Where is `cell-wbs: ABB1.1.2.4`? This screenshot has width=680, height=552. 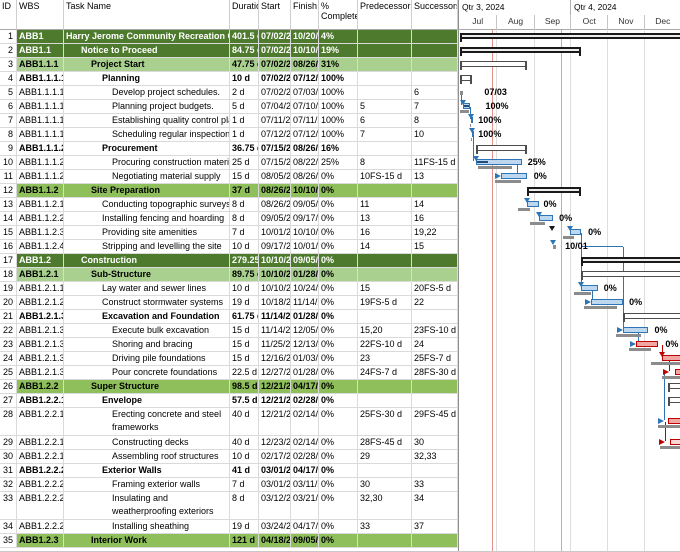
cell-wbs: ABB1.1.2.4 is located at coordinates (40, 247).